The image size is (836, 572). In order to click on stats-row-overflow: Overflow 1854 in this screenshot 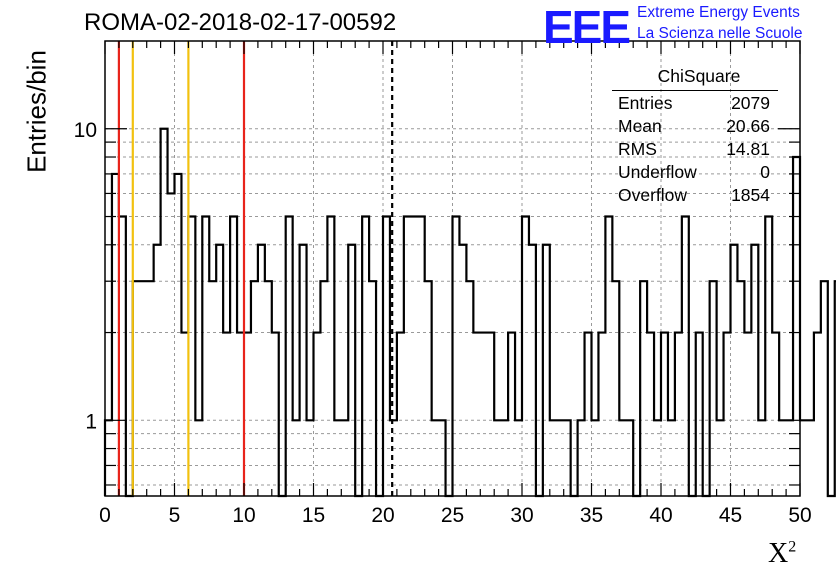, I will do `click(695, 196)`.